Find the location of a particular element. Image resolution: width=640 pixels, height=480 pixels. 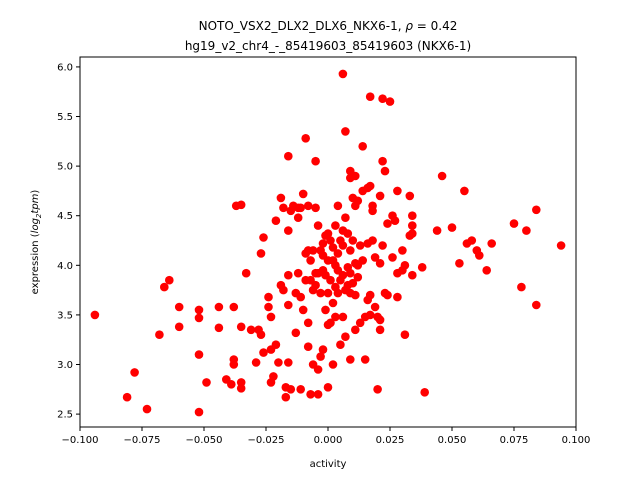

chart-title-name: NOTO_VSX2_DLX2_DLX6_NKX6-1, is located at coordinates (302, 26).